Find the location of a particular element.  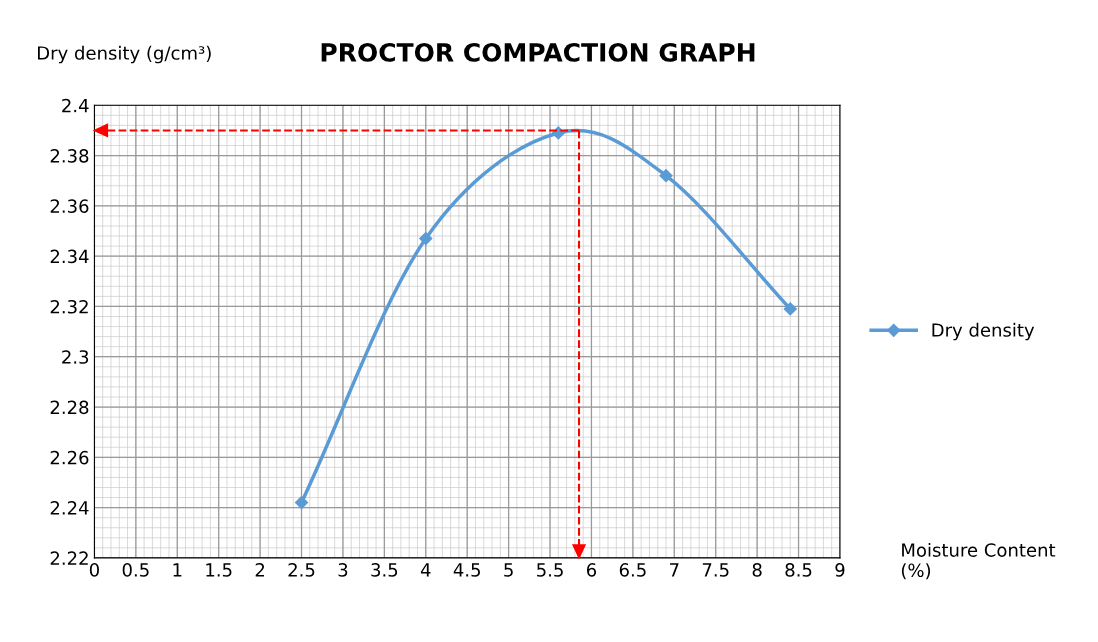

x-tick-label: 2 is located at coordinates (260, 570).